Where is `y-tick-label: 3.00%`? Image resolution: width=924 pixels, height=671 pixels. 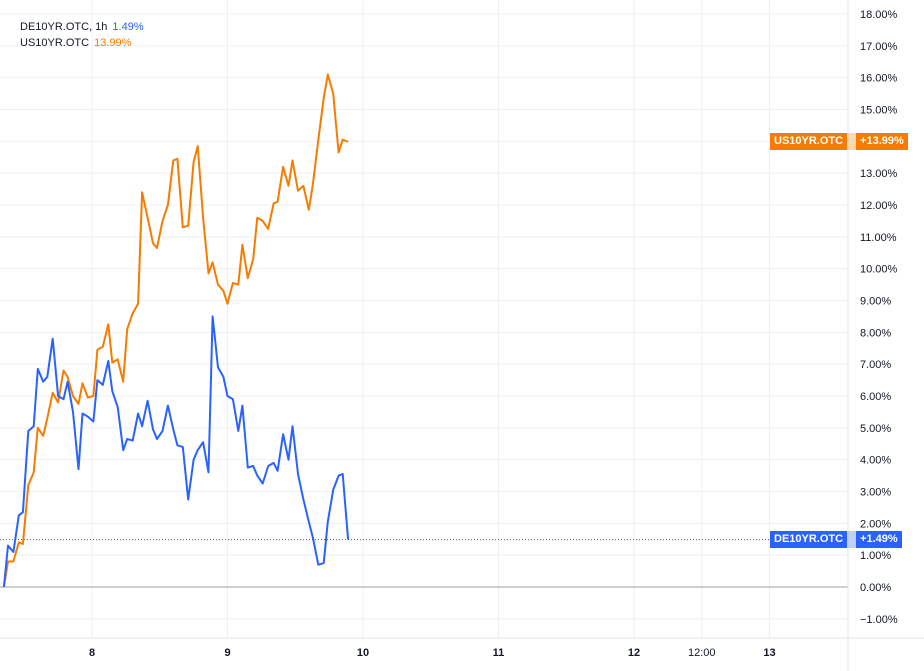
y-tick-label: 3.00% is located at coordinates (875, 493).